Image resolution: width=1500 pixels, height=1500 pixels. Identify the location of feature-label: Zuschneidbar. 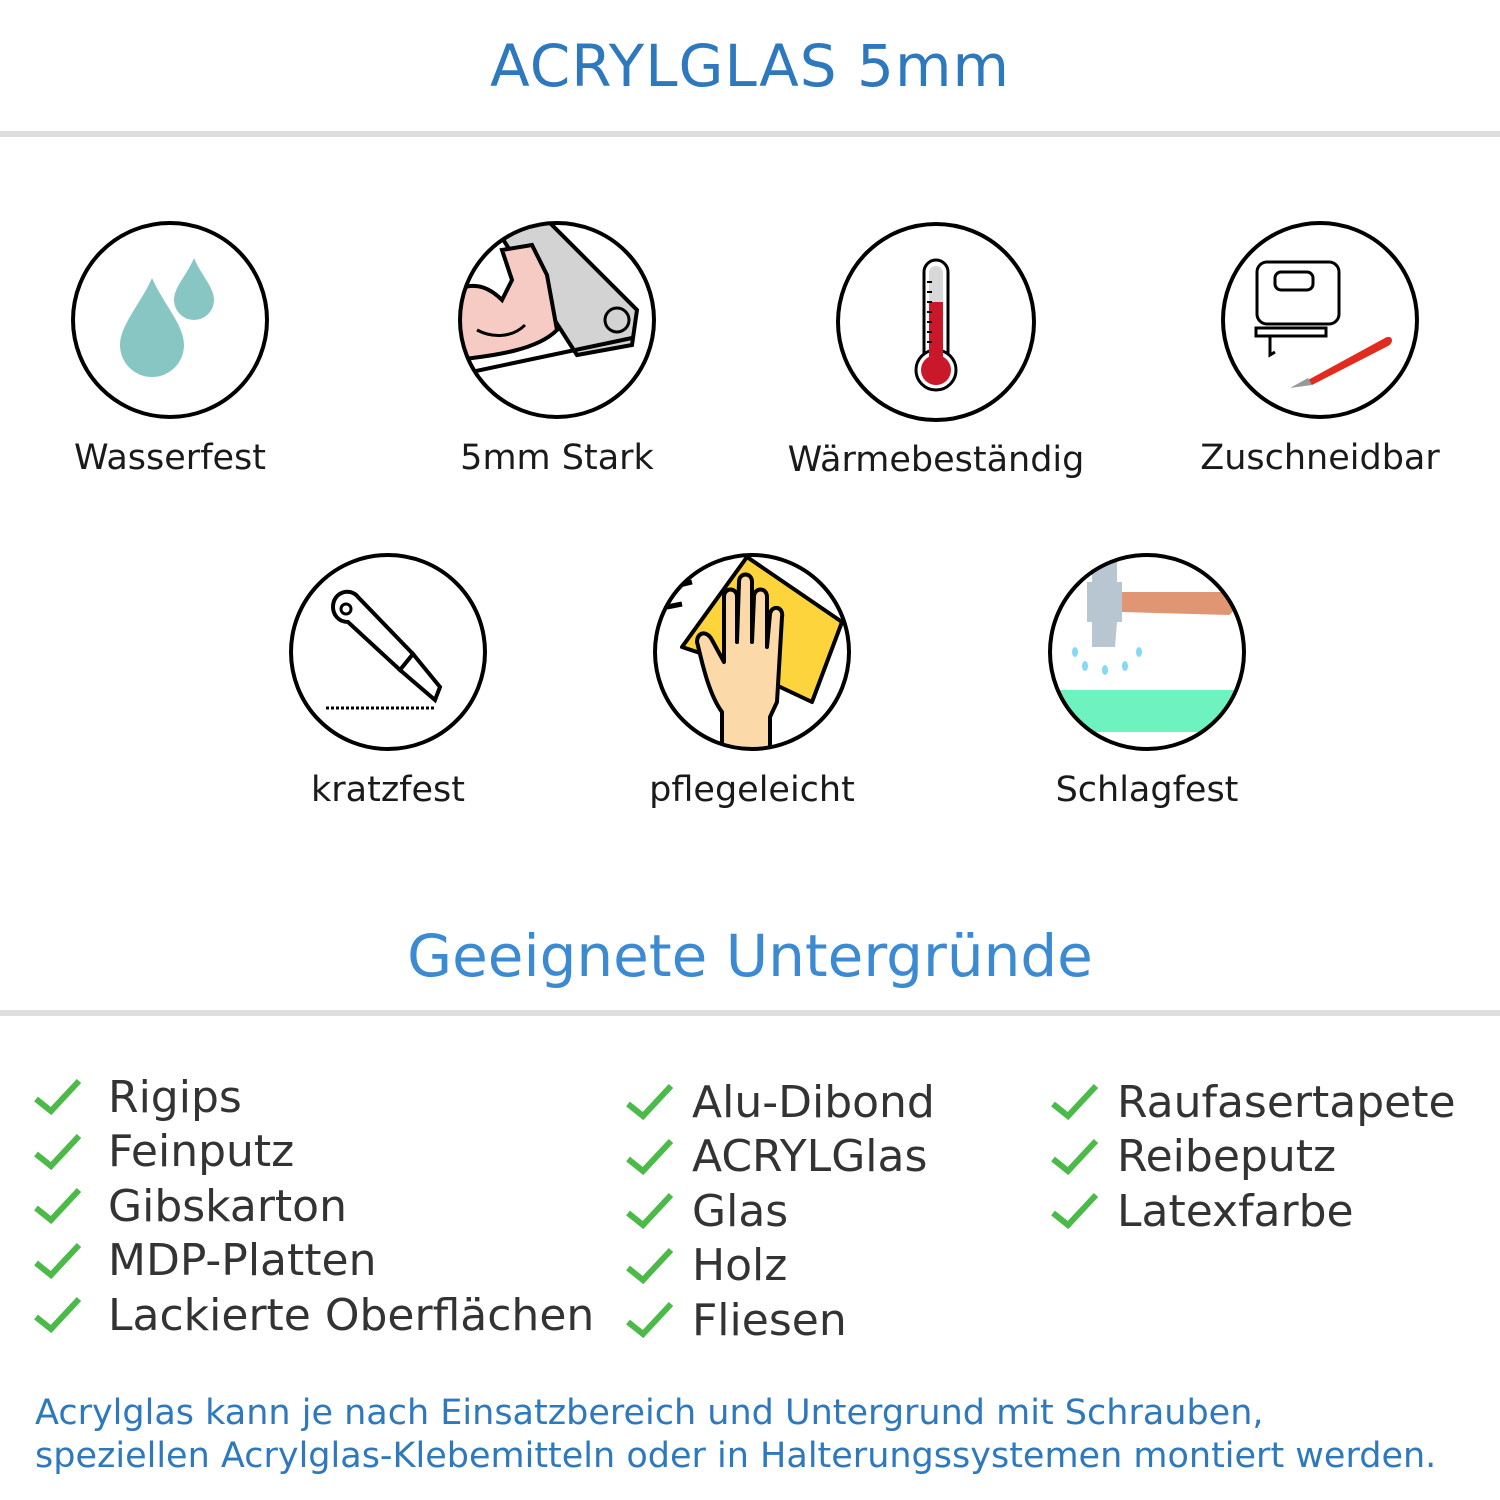
(1320, 458).